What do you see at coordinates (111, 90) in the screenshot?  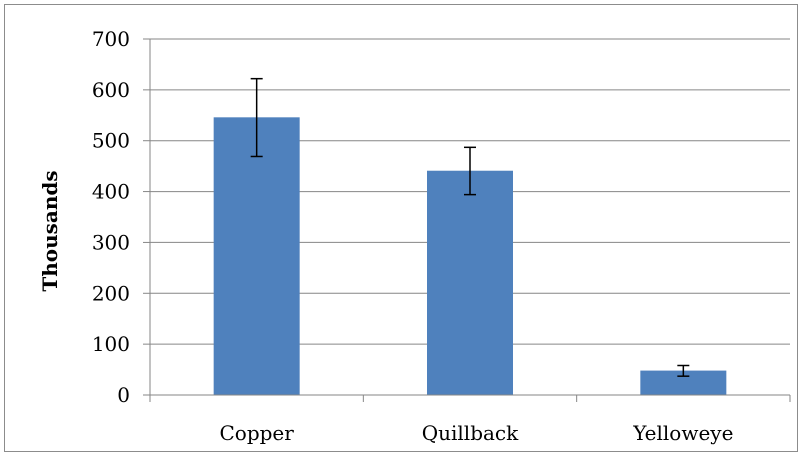 I see `y-tick-label: 600` at bounding box center [111, 90].